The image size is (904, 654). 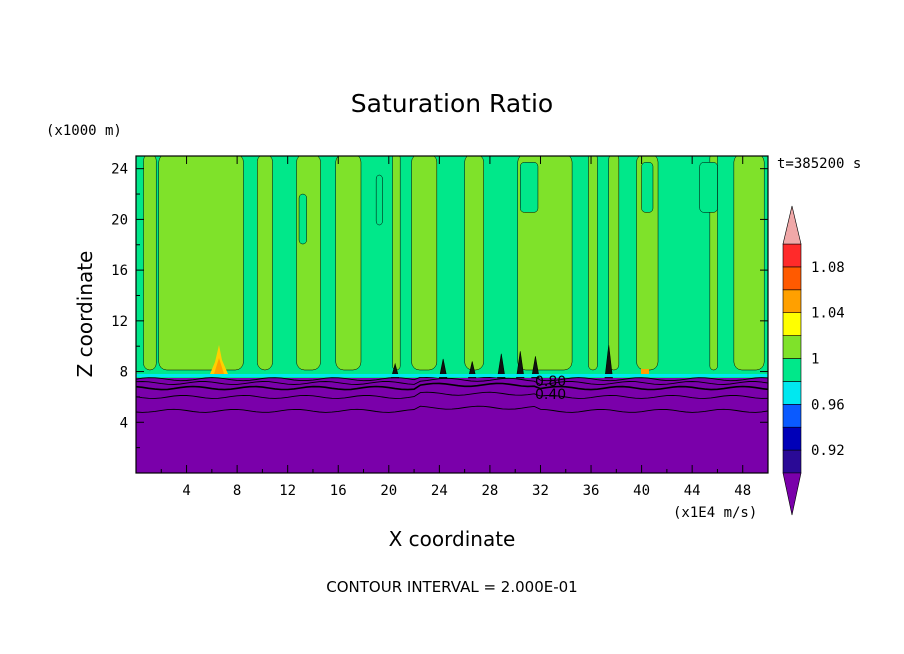 What do you see at coordinates (338, 491) in the screenshot?
I see `x-tick-label: 16` at bounding box center [338, 491].